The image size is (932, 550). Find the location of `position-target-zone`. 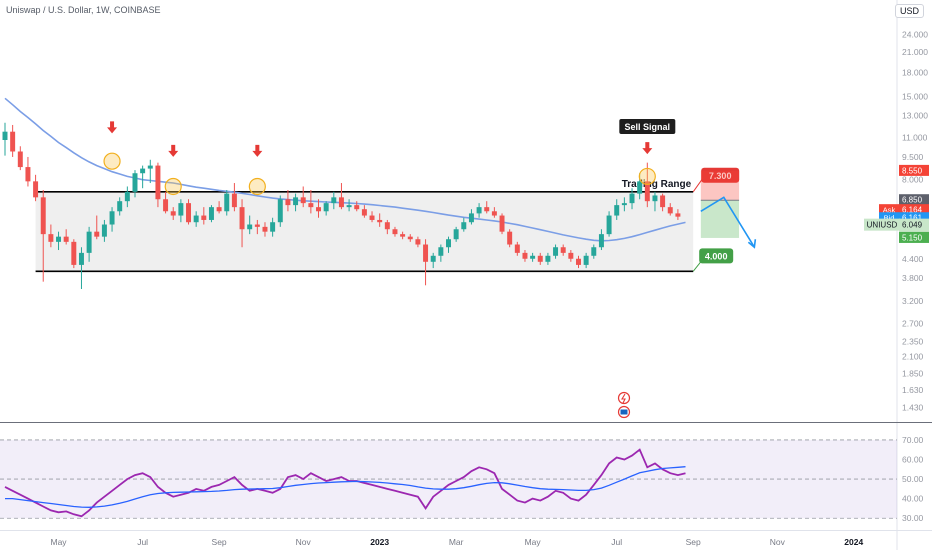

position-target-zone is located at coordinates (720, 219).